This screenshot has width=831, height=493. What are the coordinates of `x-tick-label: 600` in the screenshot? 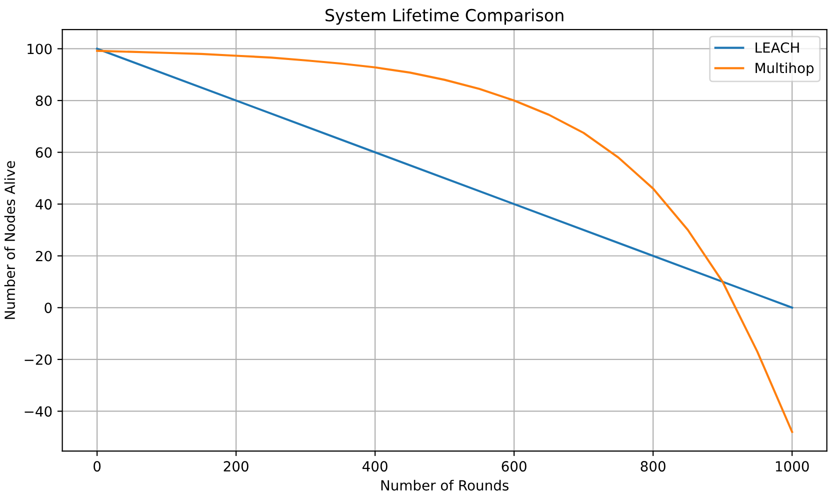 It's located at (514, 466).